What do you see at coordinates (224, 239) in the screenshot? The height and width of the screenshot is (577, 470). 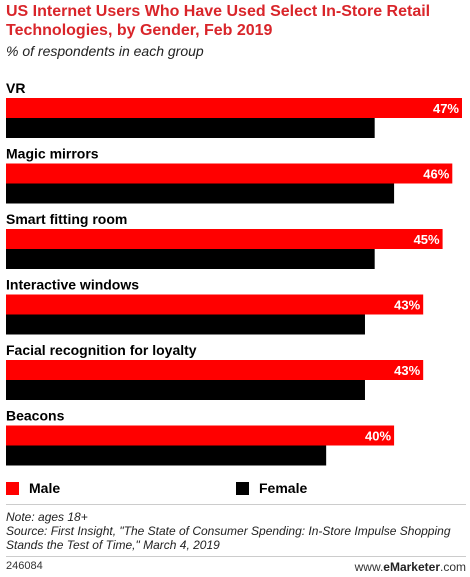 I see `bar-male-smart-fitting-room` at bounding box center [224, 239].